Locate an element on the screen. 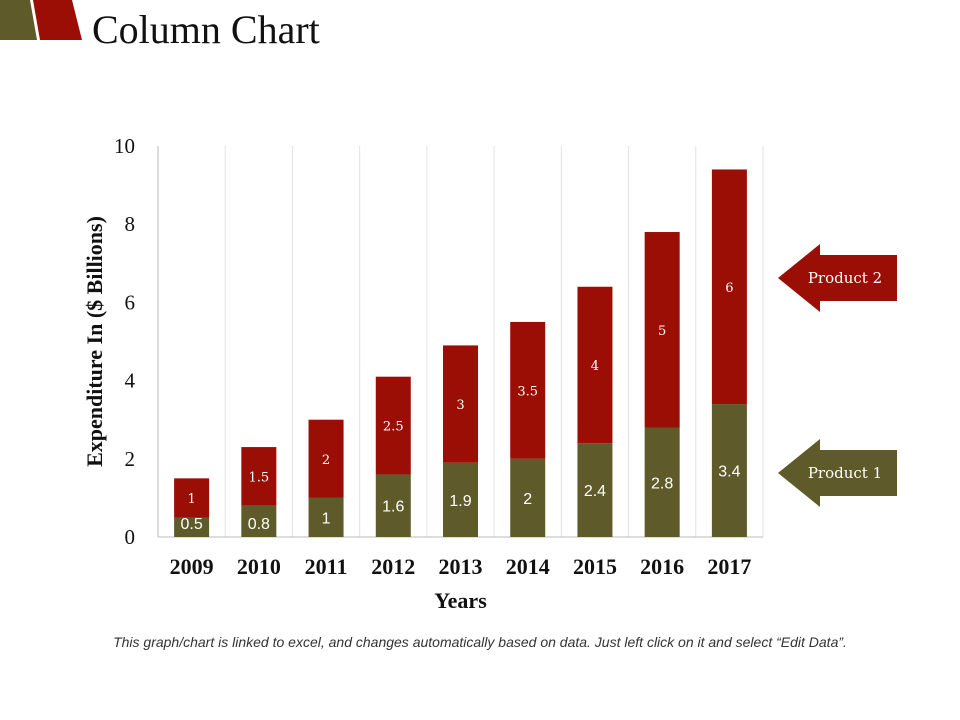 Image resolution: width=960 pixels, height=720 pixels. bar-product2-2010 is located at coordinates (259, 476).